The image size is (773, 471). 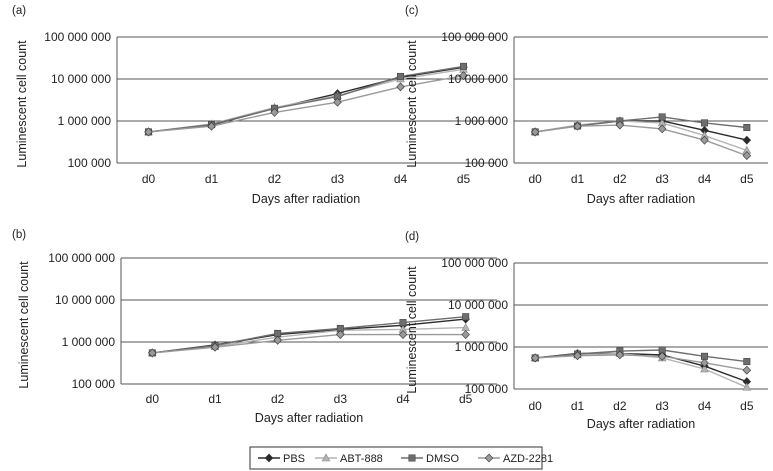 I want to click on panel-label: (d), so click(x=412, y=237).